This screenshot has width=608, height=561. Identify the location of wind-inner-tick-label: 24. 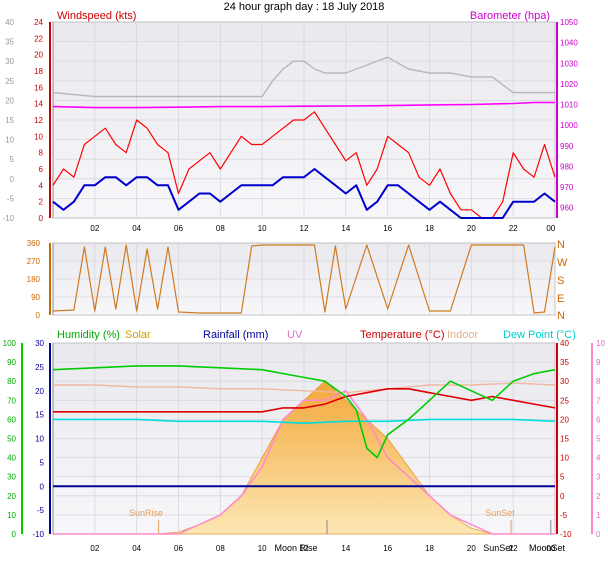
(38, 22).